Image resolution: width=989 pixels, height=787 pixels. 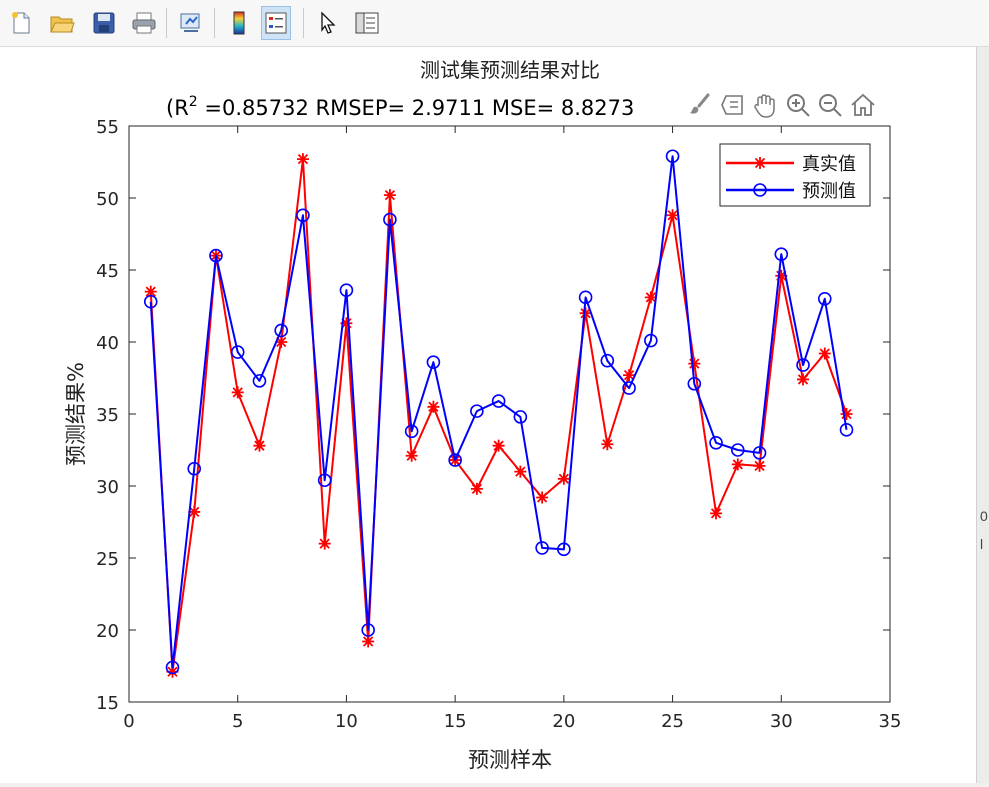 What do you see at coordinates (984, 516) in the screenshot?
I see `edge-text: 0` at bounding box center [984, 516].